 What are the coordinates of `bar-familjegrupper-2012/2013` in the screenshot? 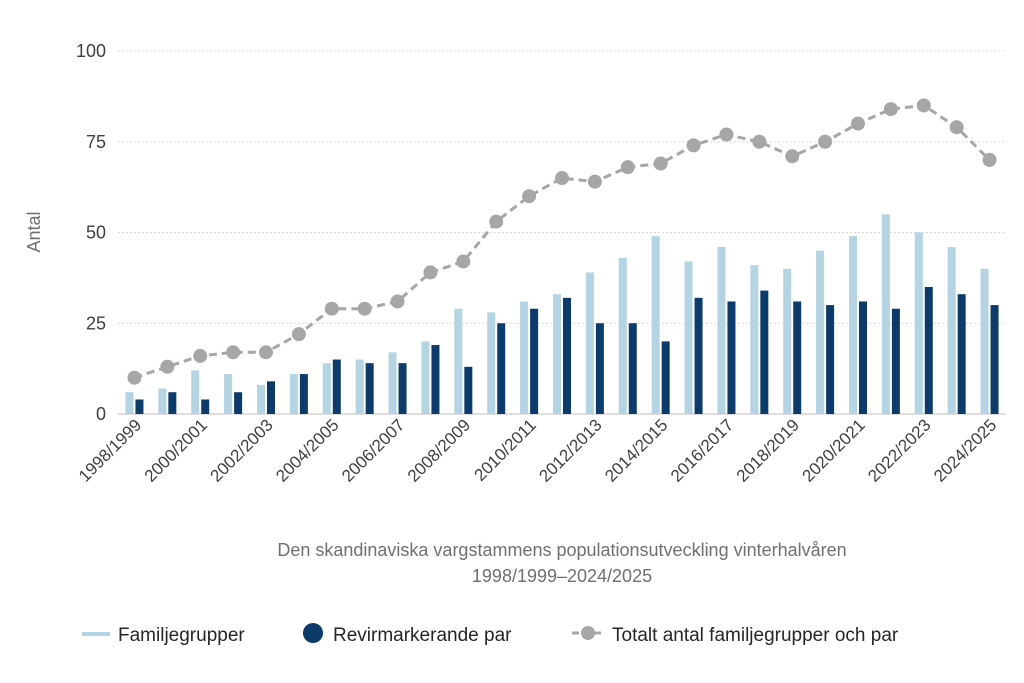 It's located at (589, 343).